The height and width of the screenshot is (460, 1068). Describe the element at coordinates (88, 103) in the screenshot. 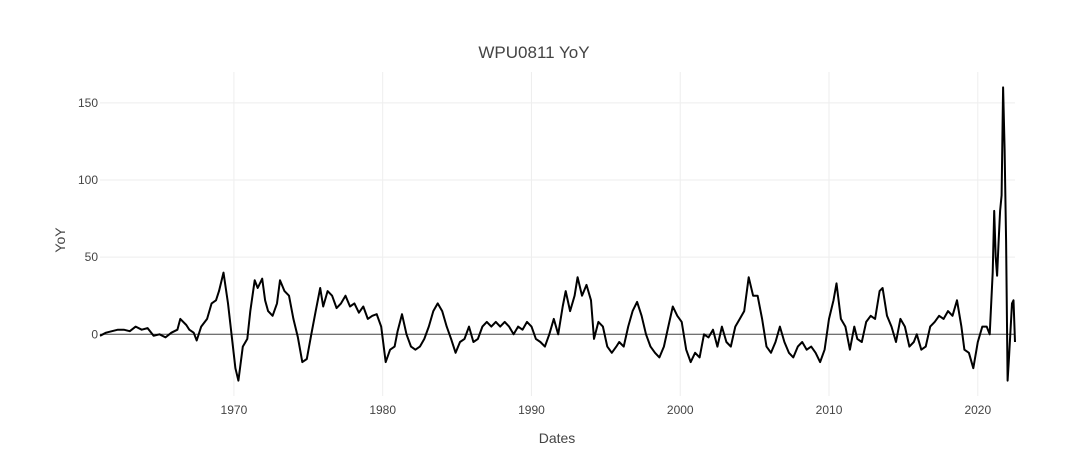

I see `y-tick-label-150: 150` at that location.